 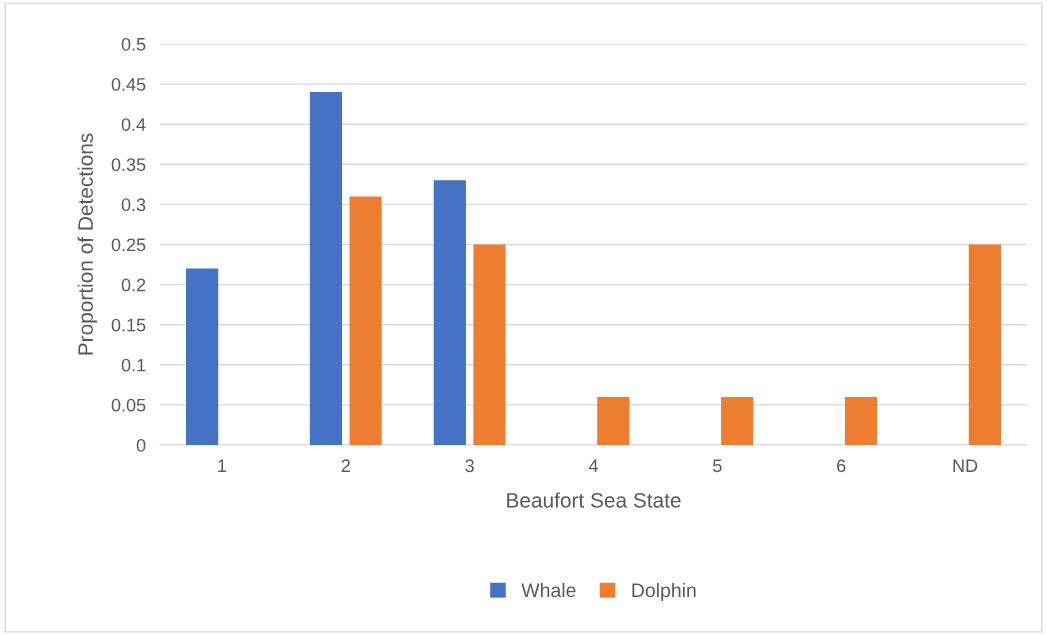 I want to click on y-tick-label: 0, so click(x=141, y=445).